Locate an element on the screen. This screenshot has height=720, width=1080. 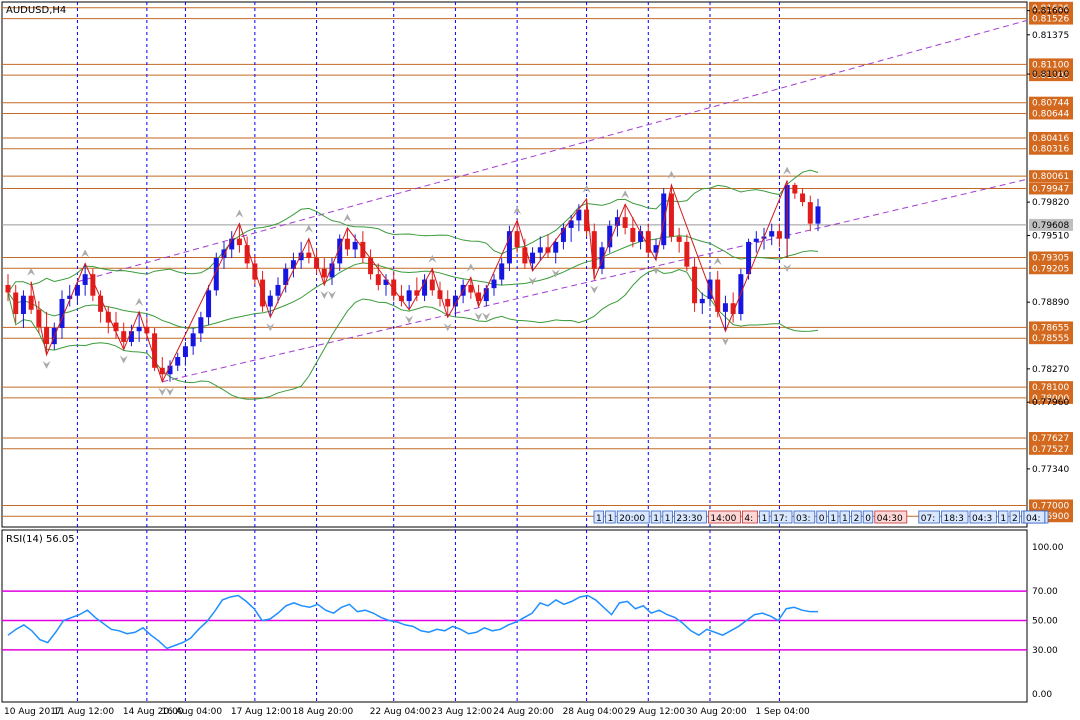
rsi-tick-label: 30.00 is located at coordinates (1045, 651).